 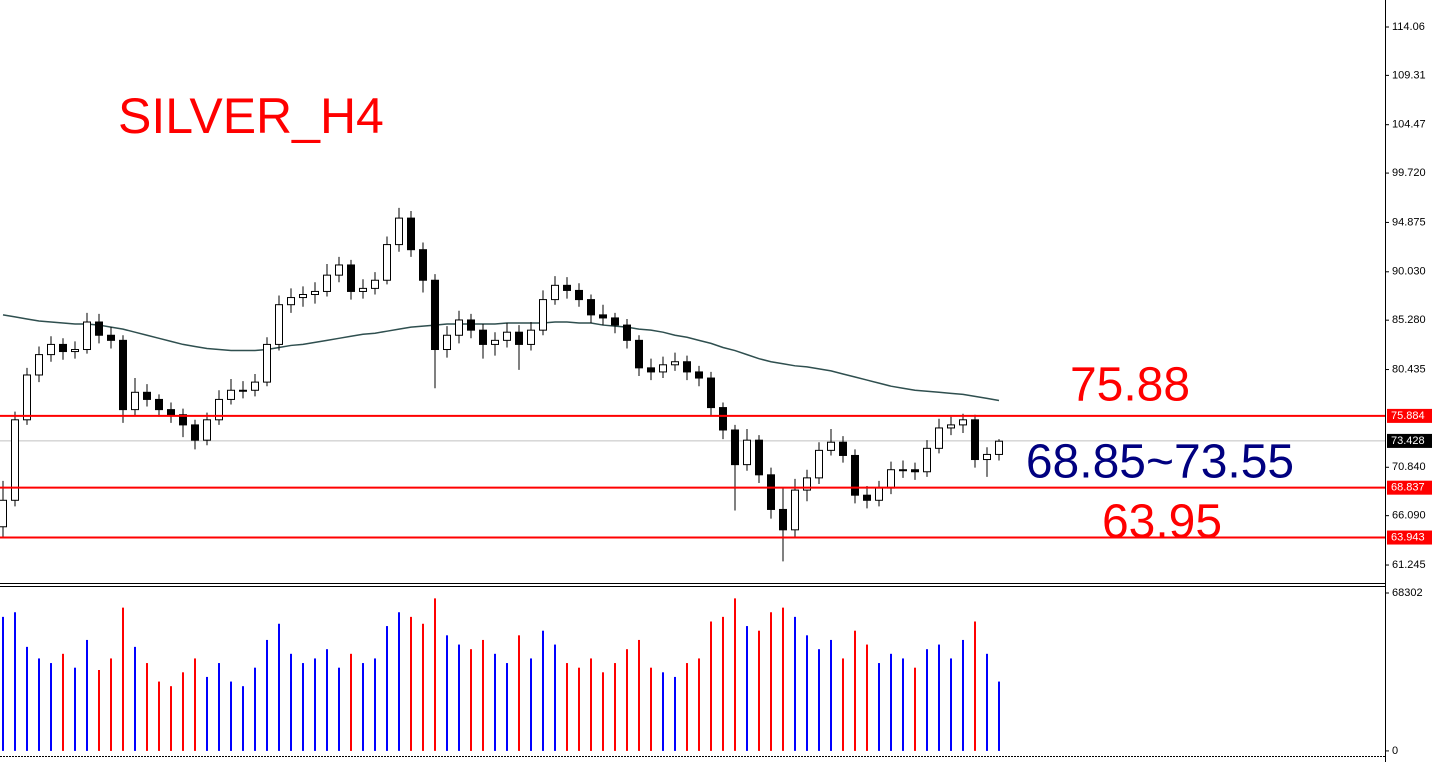 I want to click on current-price-box, so click(x=1409, y=440).